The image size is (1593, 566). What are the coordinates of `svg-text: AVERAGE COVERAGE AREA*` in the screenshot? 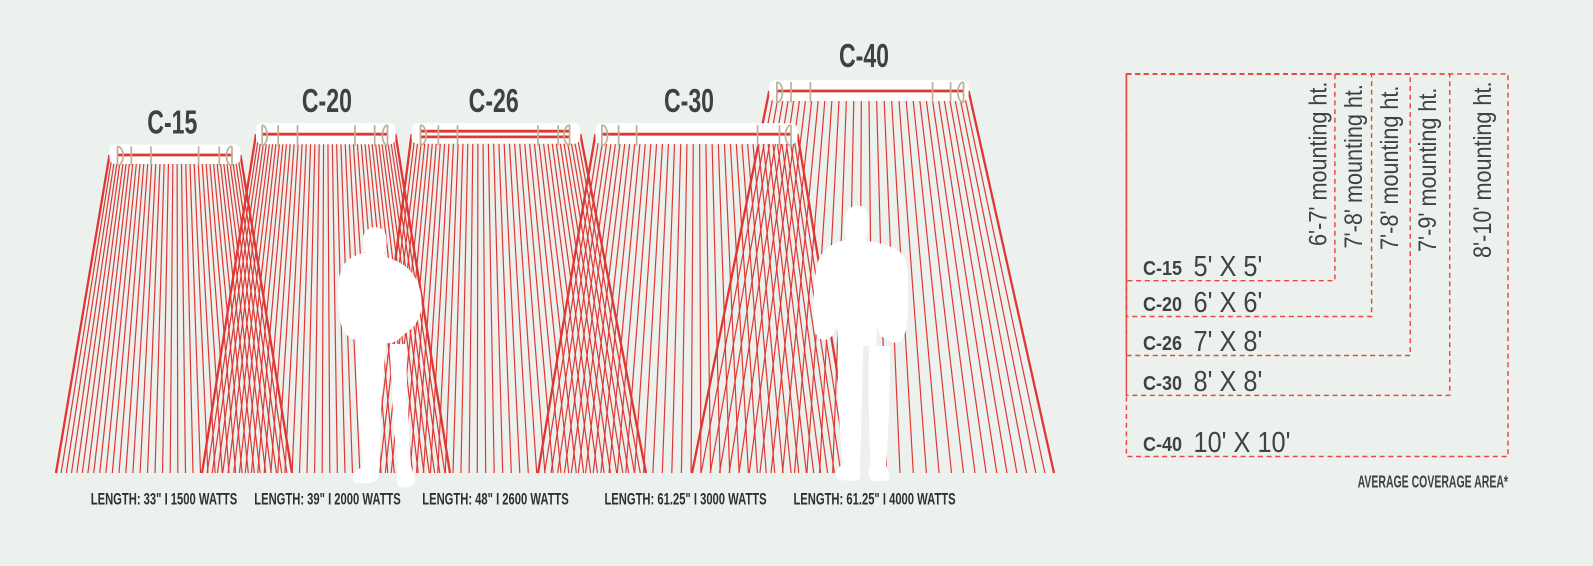 It's located at (1433, 482).